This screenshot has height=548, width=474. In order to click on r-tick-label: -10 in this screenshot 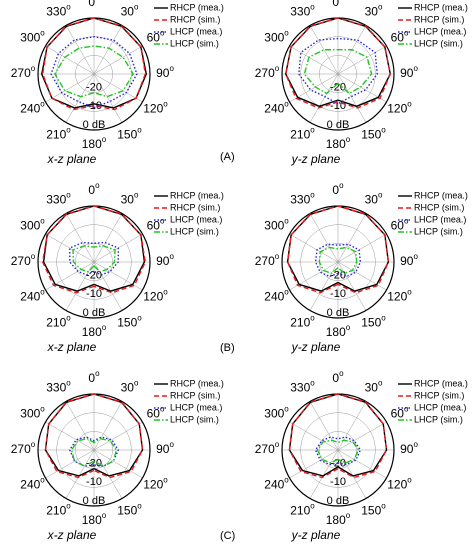, I will do `click(94, 294)`.